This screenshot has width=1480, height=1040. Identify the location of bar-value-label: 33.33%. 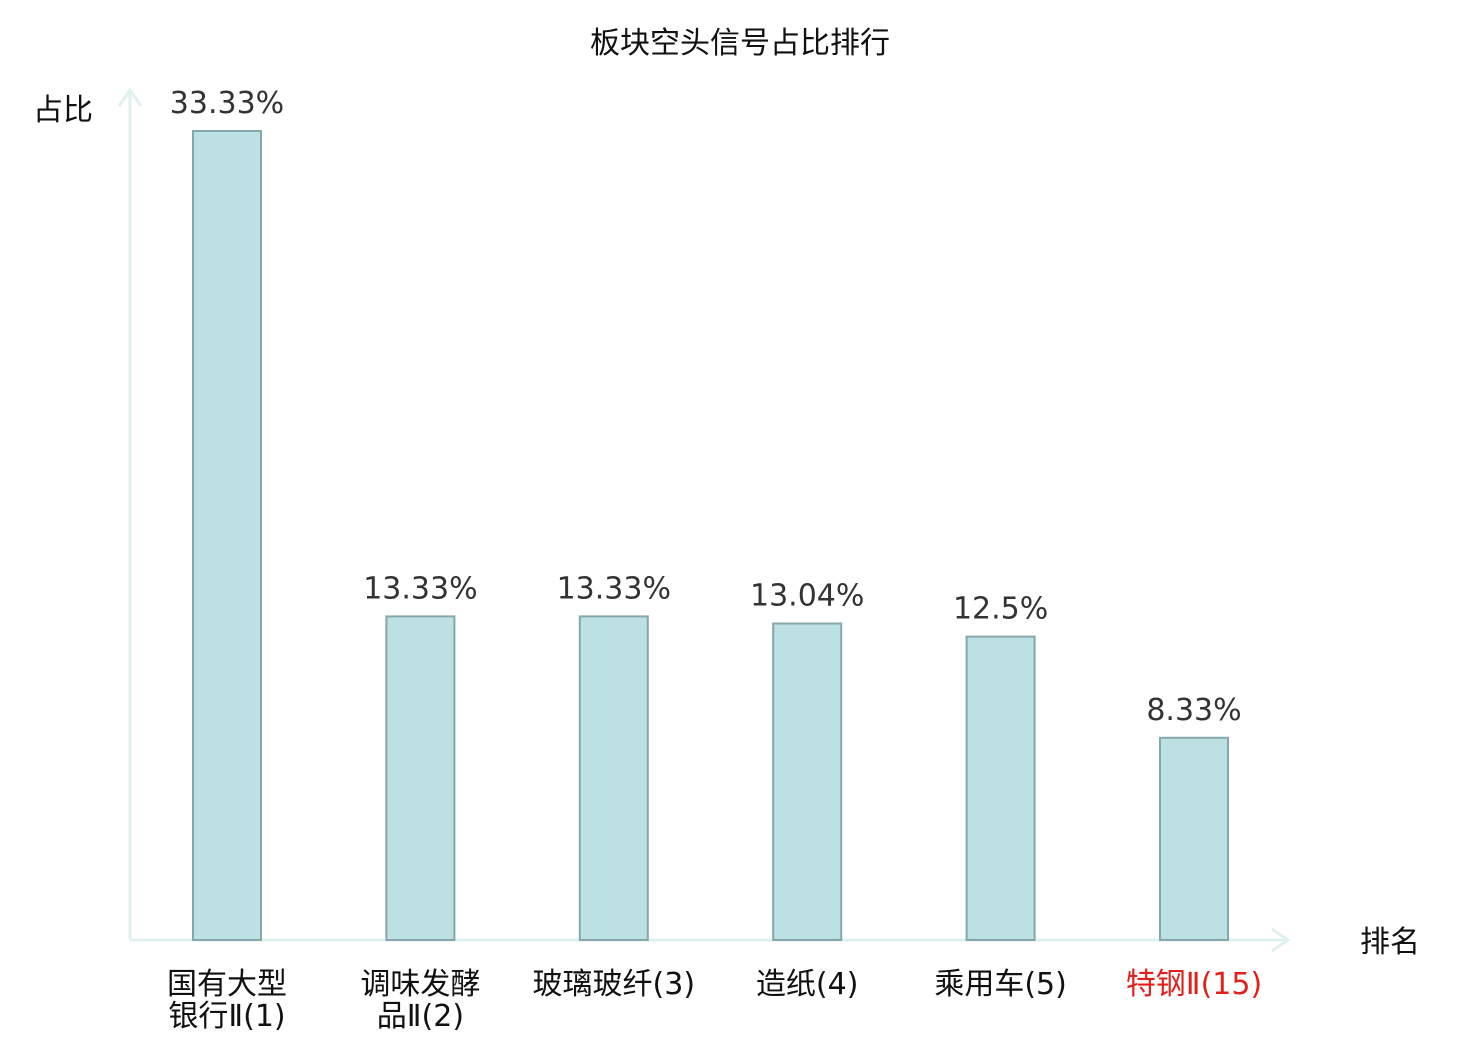
(227, 103).